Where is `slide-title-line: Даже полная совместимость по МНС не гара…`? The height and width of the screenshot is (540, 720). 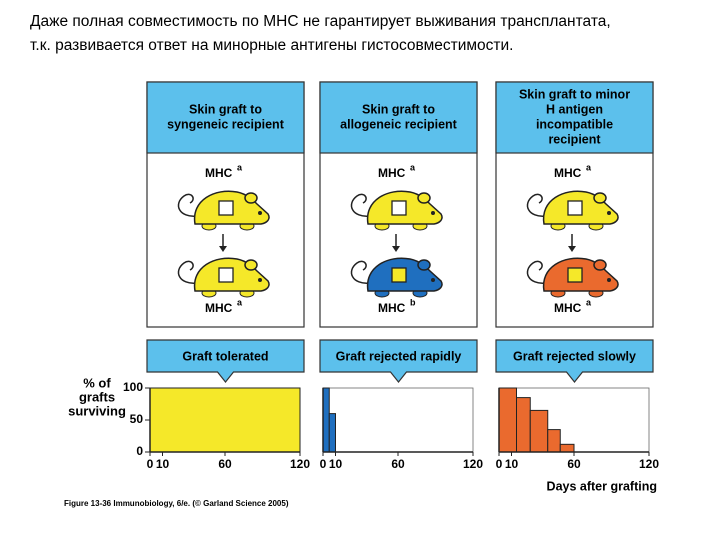
slide-title-line: Даже полная совместимость по МНС не гара… is located at coordinates (320, 21).